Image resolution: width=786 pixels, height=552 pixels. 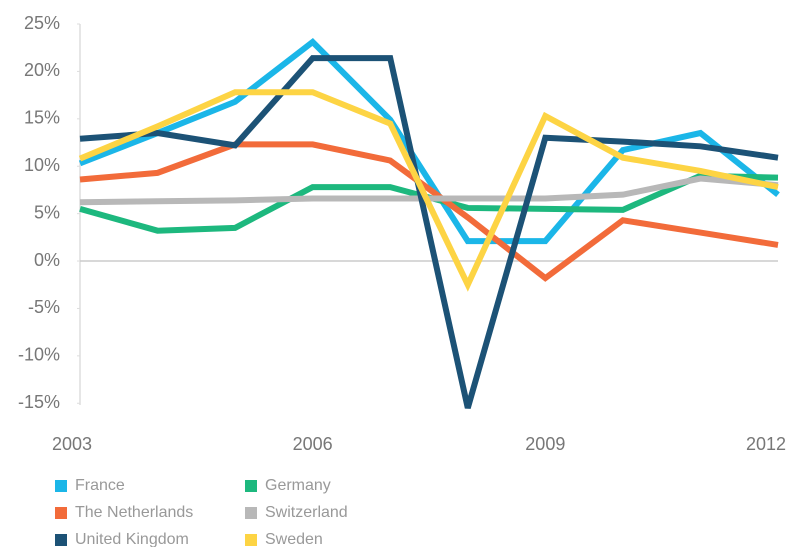 What do you see at coordinates (72, 444) in the screenshot?
I see `x-tick-label: 2003` at bounding box center [72, 444].